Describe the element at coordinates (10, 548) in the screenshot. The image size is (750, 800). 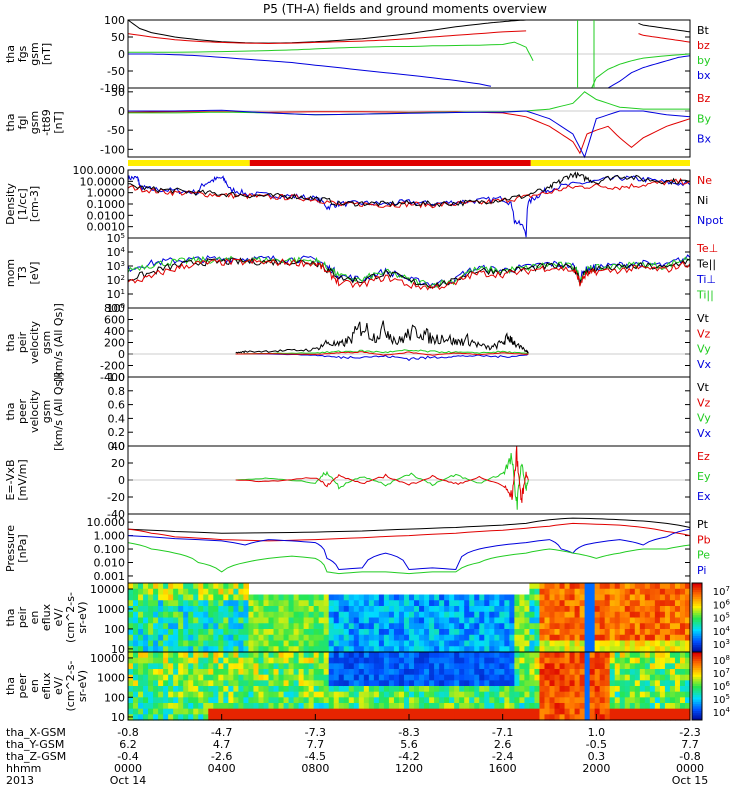
I see `y-axis-label: Pressure` at that location.